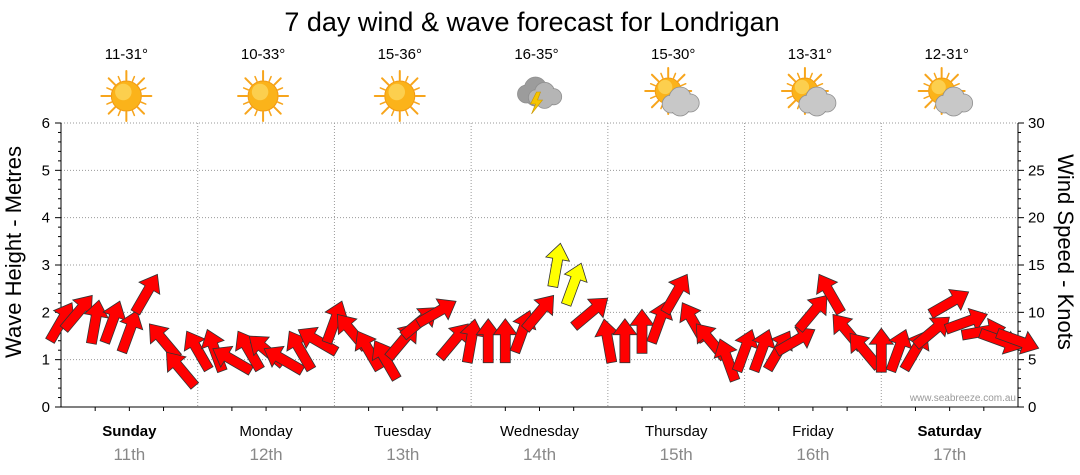 This screenshot has width=1080, height=475. I want to click on left-tick-label: 4, so click(46, 218).